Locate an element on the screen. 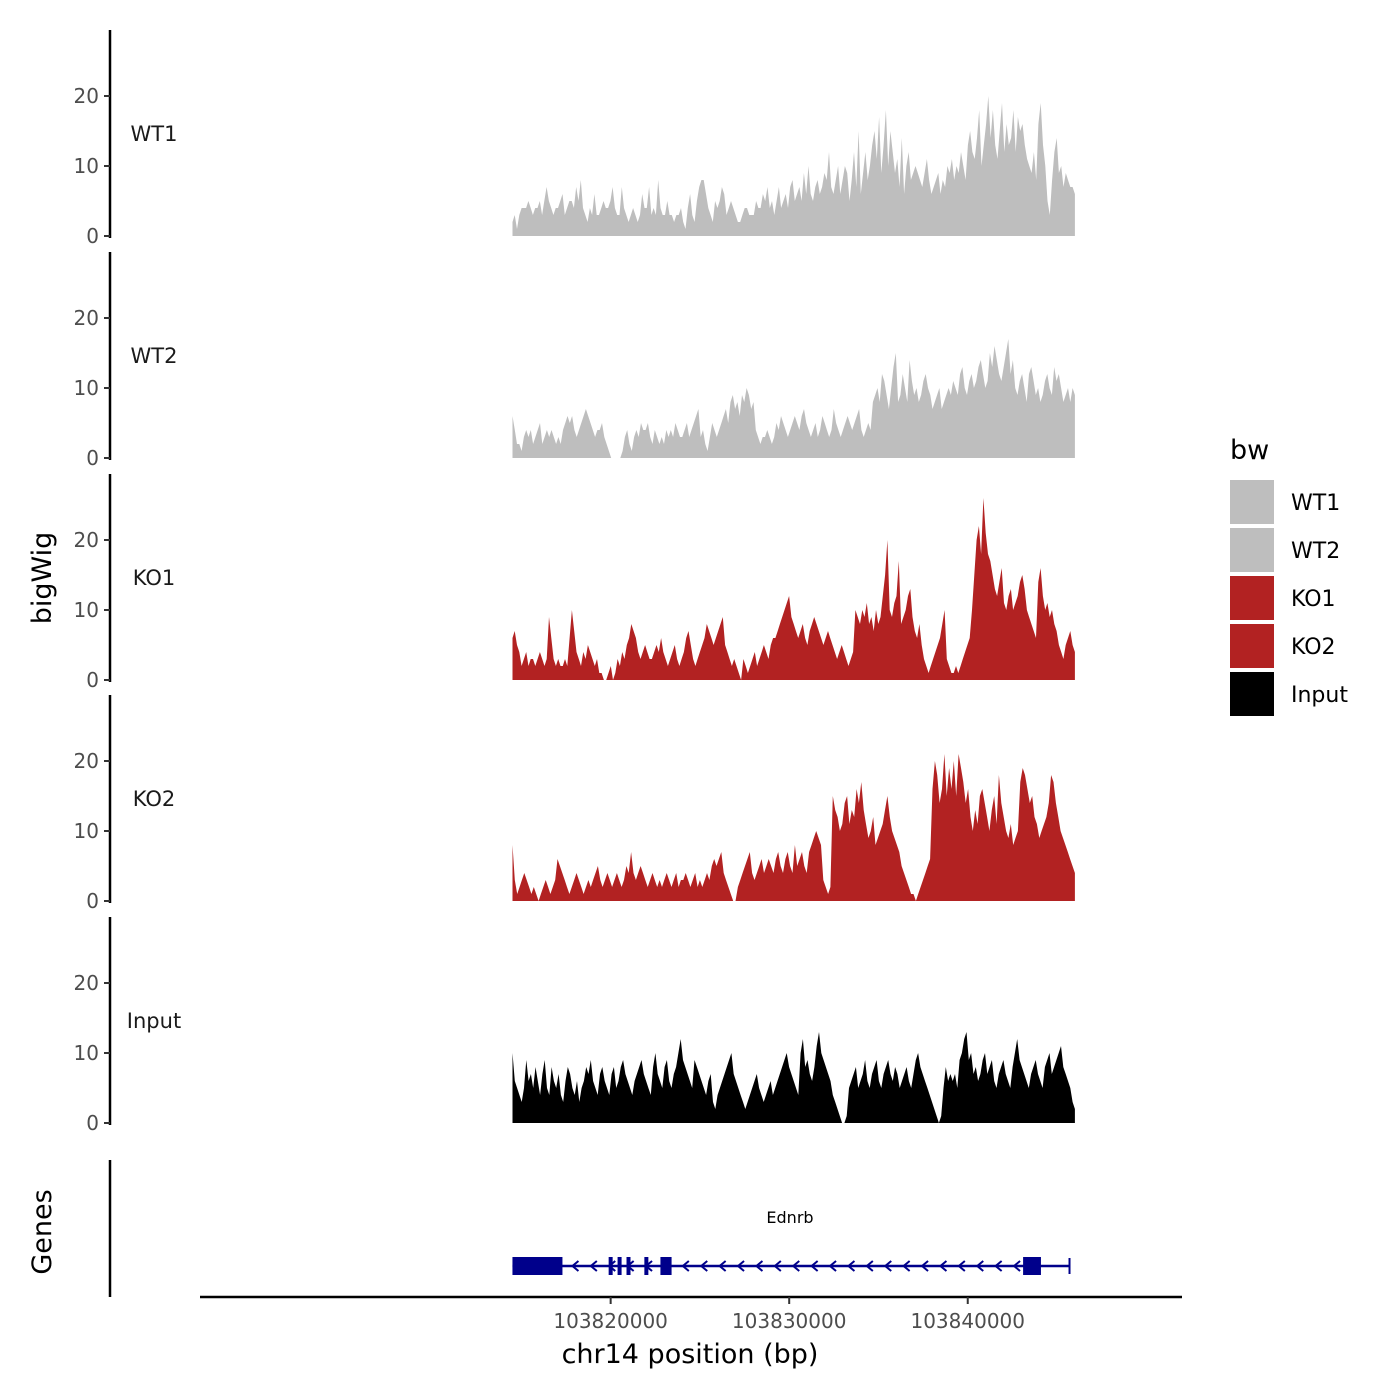  legend-key-wt1 is located at coordinates (1252, 502).